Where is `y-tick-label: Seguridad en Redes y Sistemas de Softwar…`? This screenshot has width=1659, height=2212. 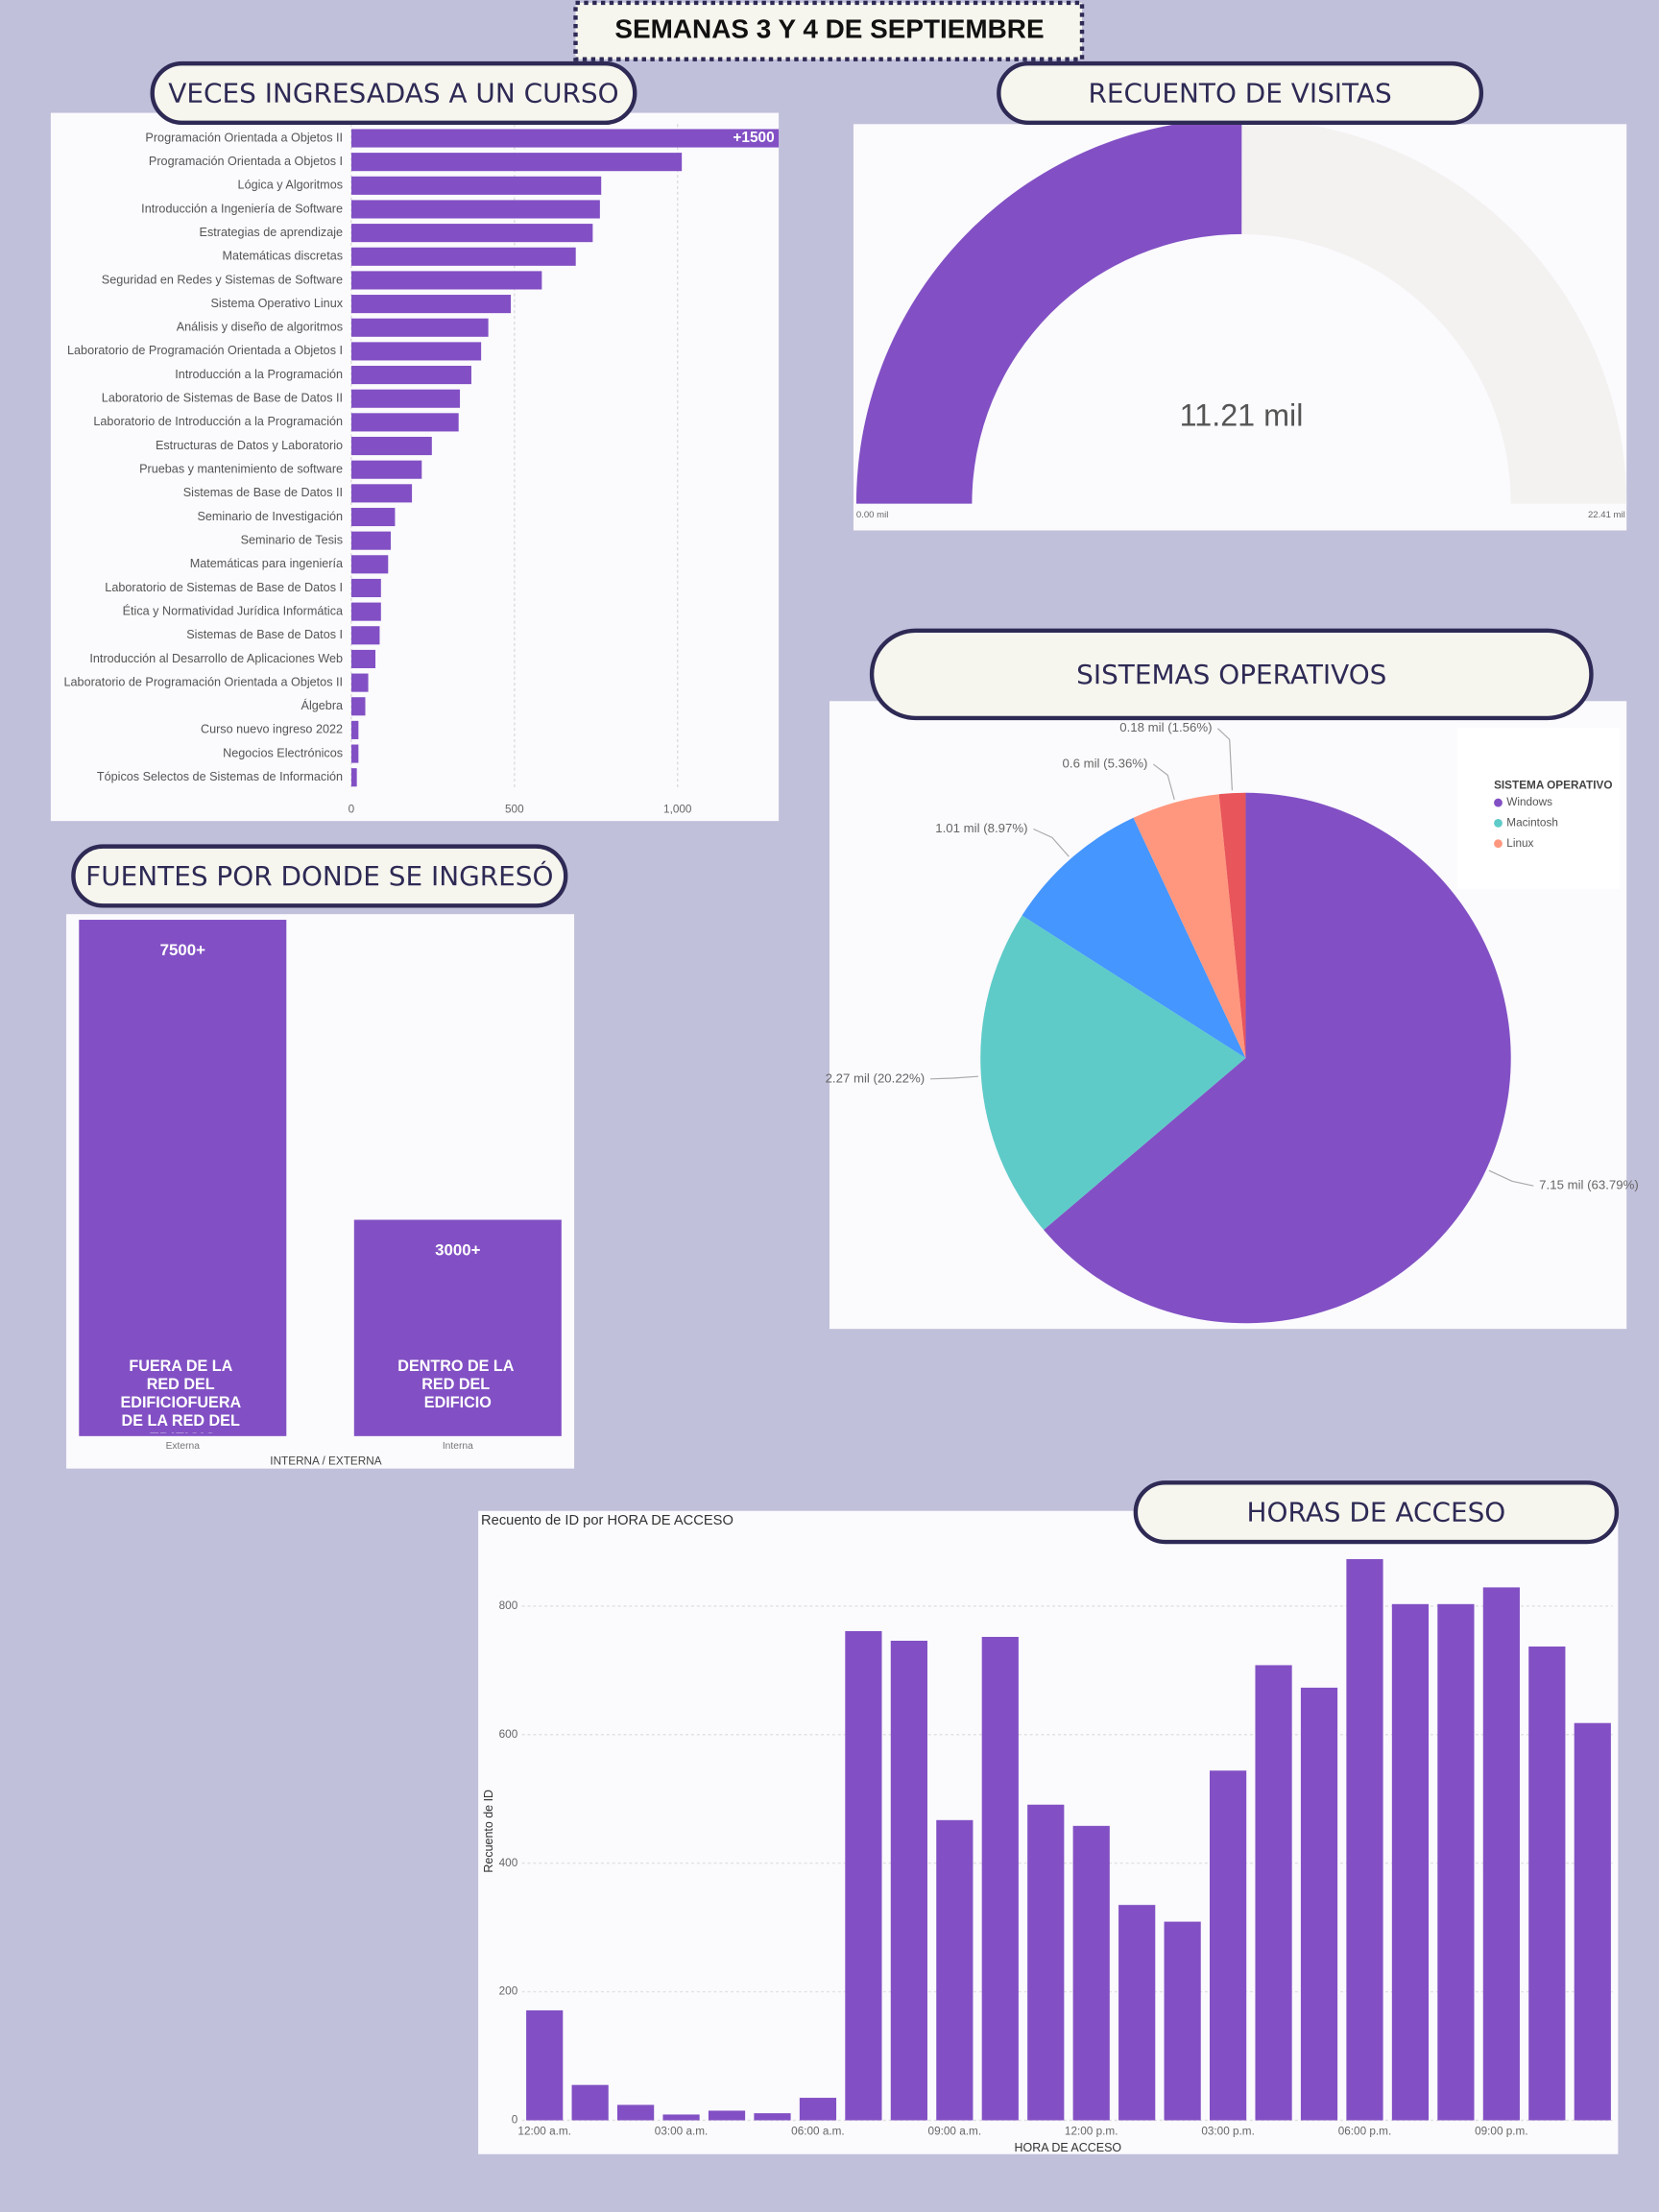 y-tick-label: Seguridad en Redes y Sistemas de Softwar… is located at coordinates (223, 279).